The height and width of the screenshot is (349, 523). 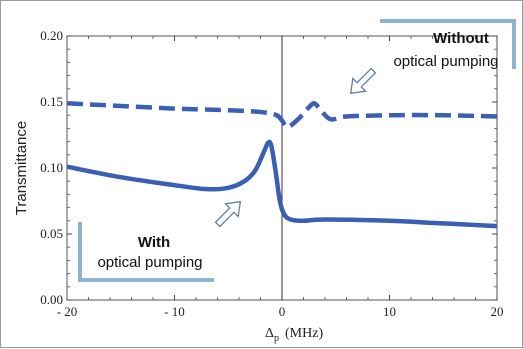 What do you see at coordinates (497, 311) in the screenshot?
I see `x-tick-label: 20` at bounding box center [497, 311].